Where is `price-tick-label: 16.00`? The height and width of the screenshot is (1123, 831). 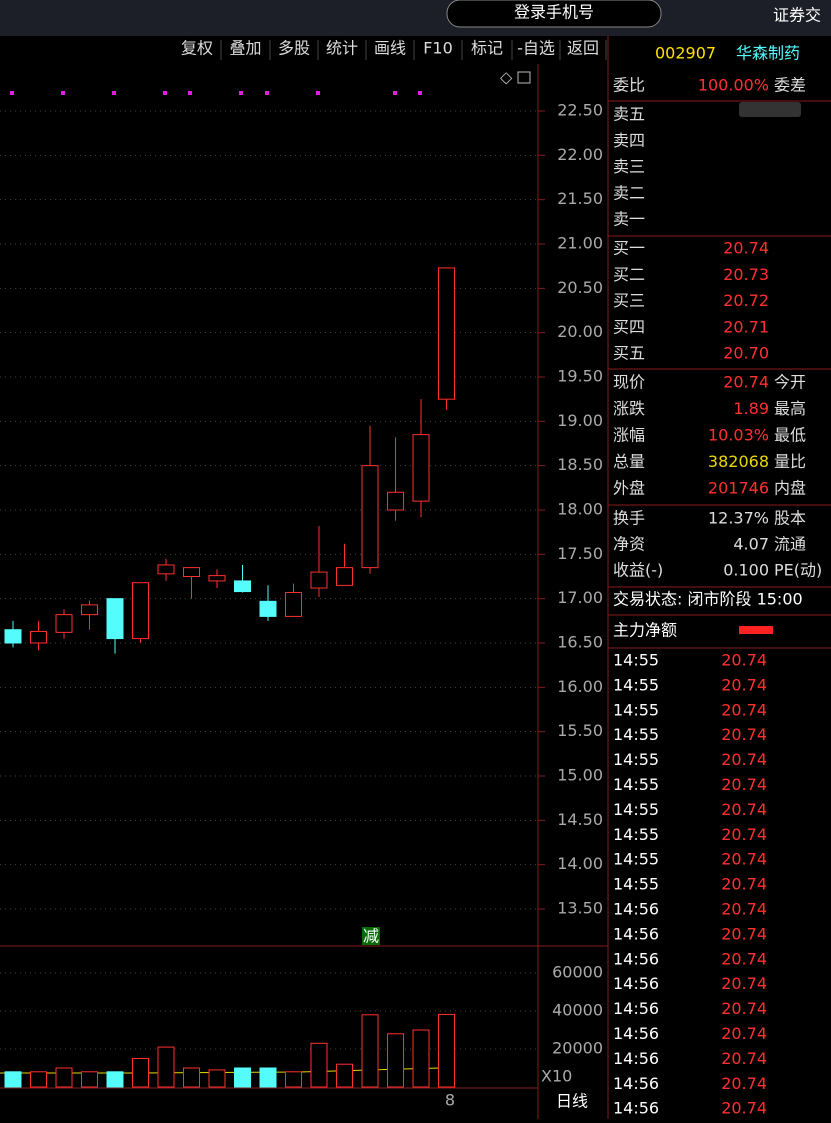 price-tick-label: 16.00 is located at coordinates (580, 686).